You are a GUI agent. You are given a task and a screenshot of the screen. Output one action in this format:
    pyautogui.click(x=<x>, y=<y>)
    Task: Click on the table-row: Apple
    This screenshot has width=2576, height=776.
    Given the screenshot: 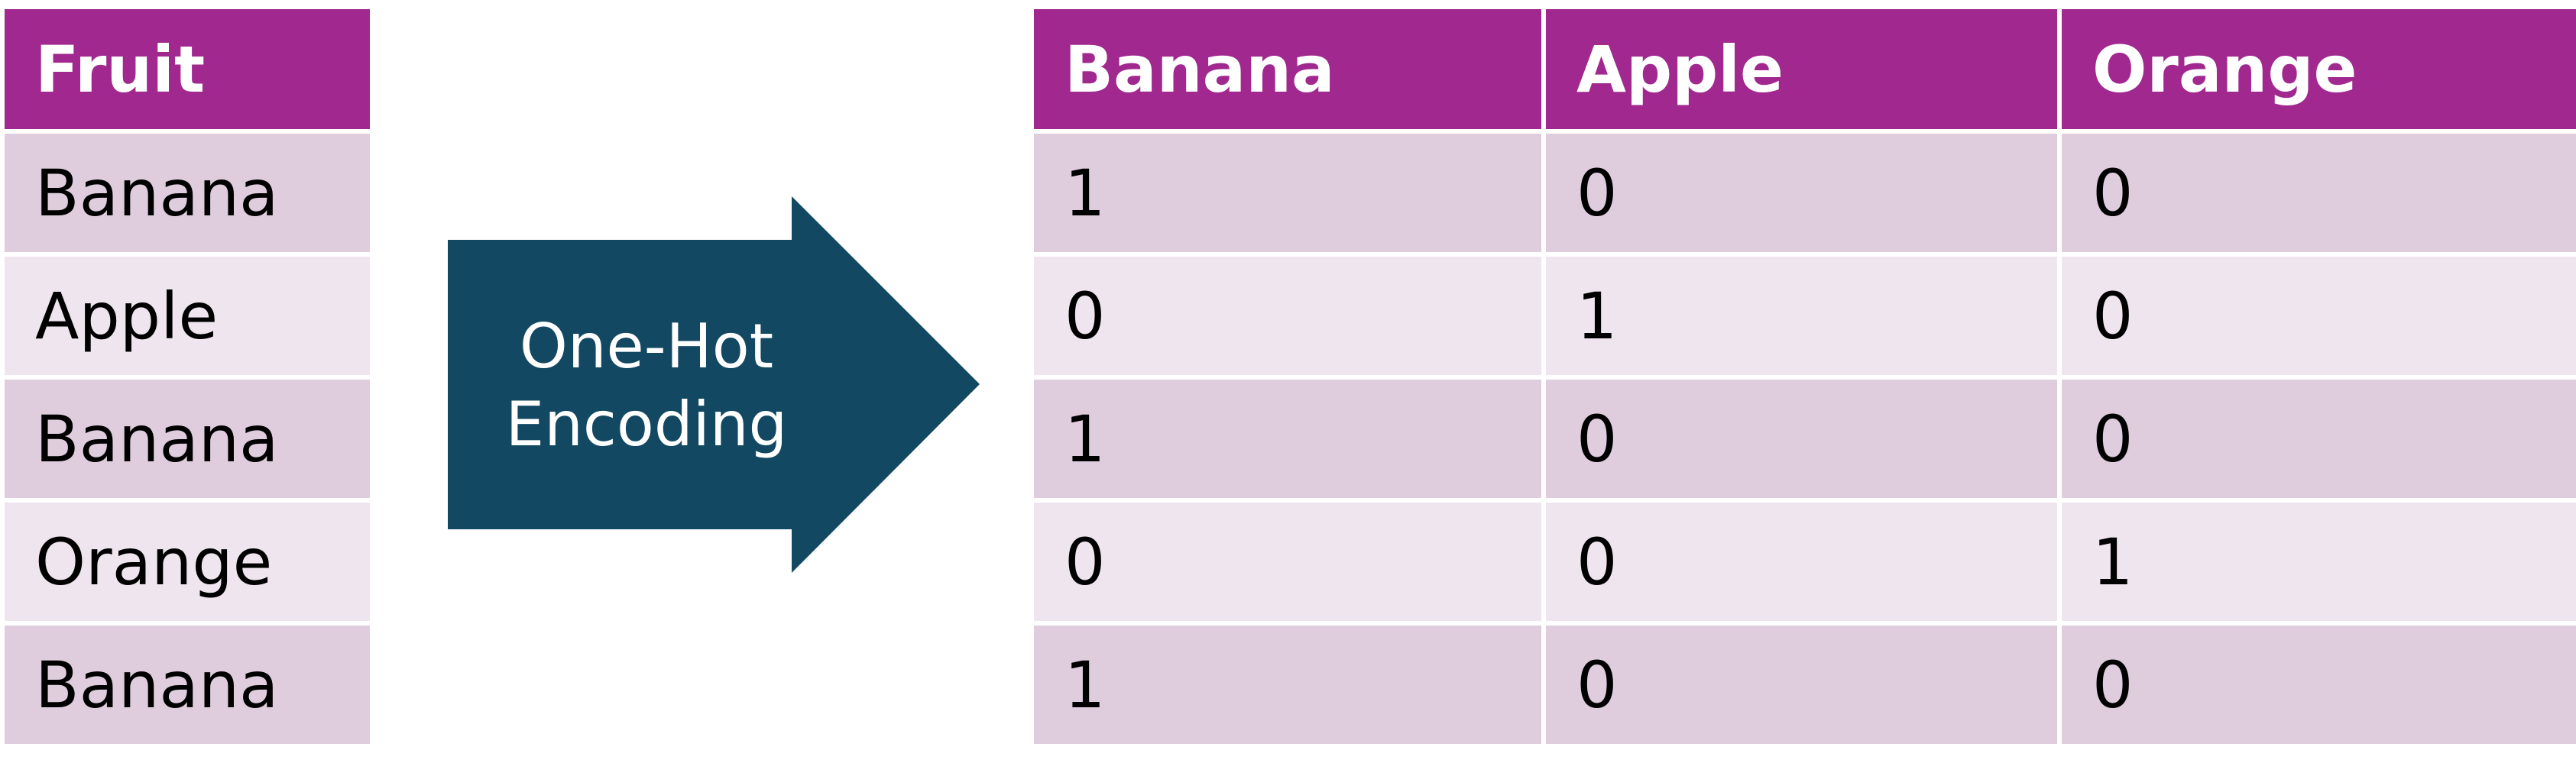 What is the action you would take?
    pyautogui.click(x=187, y=316)
    